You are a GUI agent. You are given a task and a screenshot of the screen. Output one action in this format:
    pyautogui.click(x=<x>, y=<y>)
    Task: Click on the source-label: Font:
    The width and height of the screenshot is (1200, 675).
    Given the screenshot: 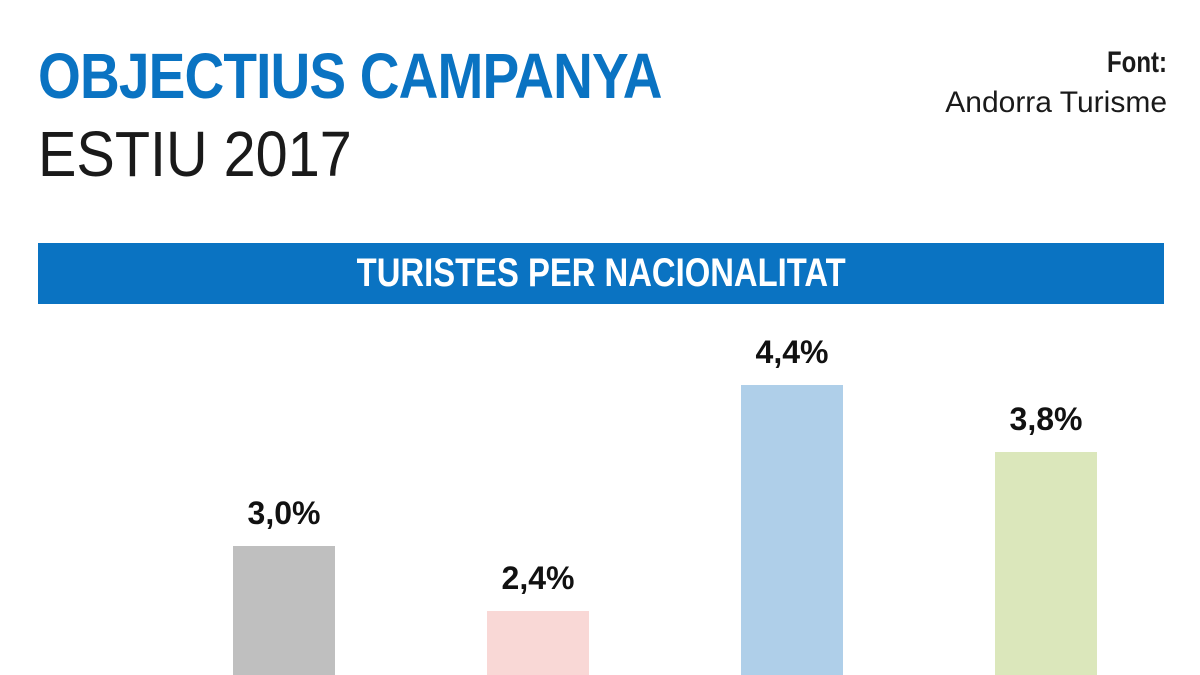 What is the action you would take?
    pyautogui.click(x=1137, y=62)
    